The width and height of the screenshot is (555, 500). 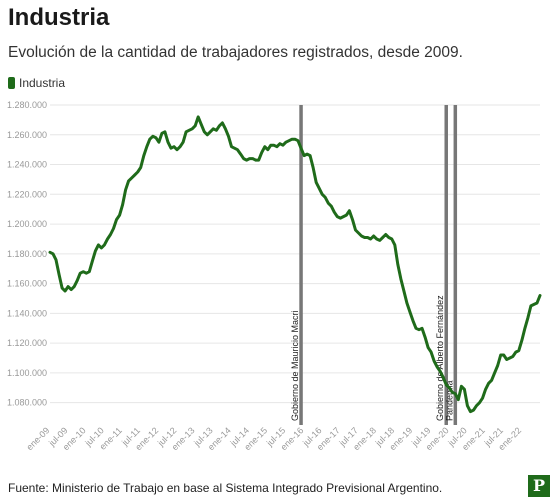 I want to click on y-tick-label: 1.080.000, so click(x=27, y=403).